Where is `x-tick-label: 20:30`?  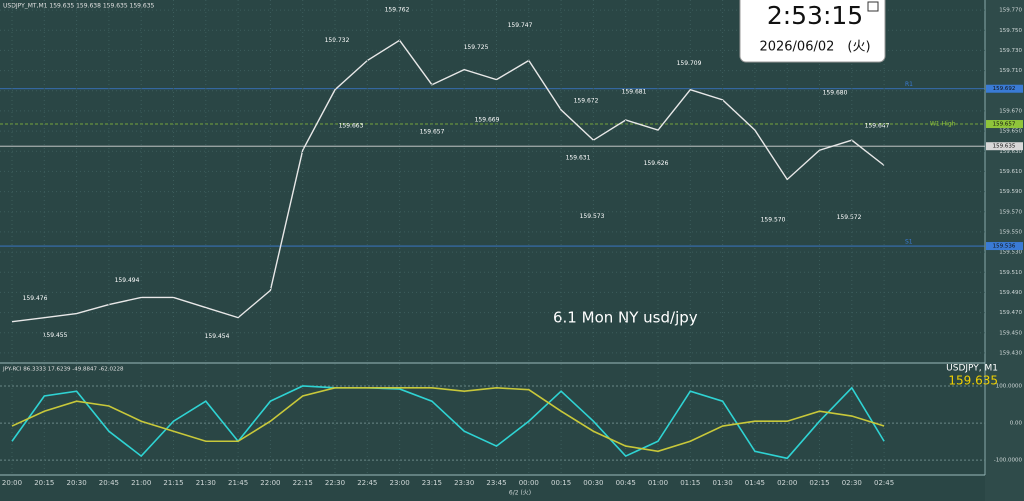
x-tick-label: 20:30 is located at coordinates (77, 483).